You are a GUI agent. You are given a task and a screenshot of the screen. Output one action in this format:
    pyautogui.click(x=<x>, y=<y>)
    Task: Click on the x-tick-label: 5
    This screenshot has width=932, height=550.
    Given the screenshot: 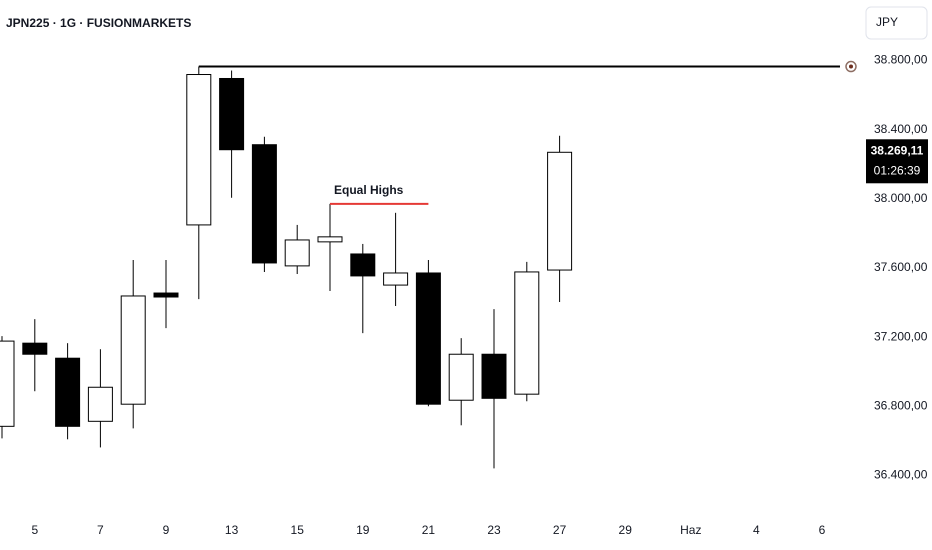 What is the action you would take?
    pyautogui.click(x=34, y=530)
    